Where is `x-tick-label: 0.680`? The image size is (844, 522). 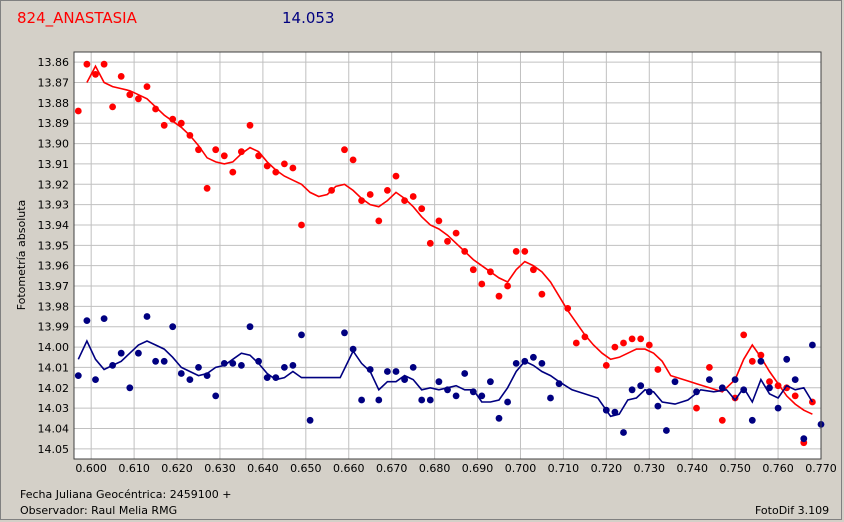 x-tick-label: 0.680 is located at coordinates (435, 468).